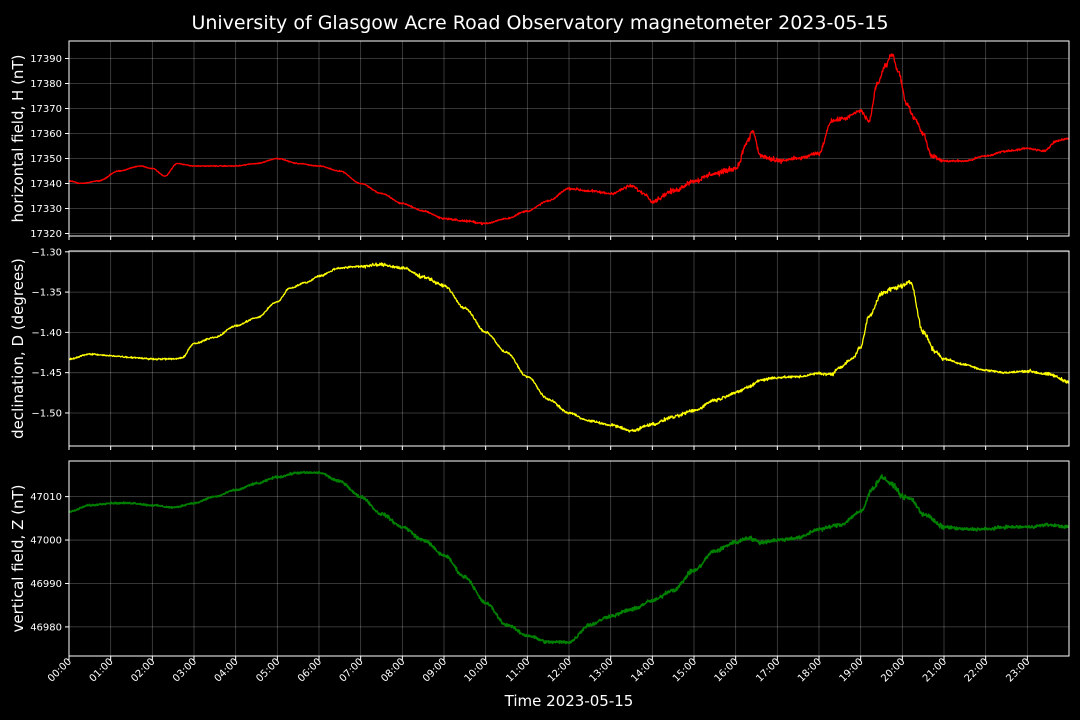 This screenshot has height=720, width=1080. Describe the element at coordinates (46, 373) in the screenshot. I see `y-tick-label: −1.45` at that location.